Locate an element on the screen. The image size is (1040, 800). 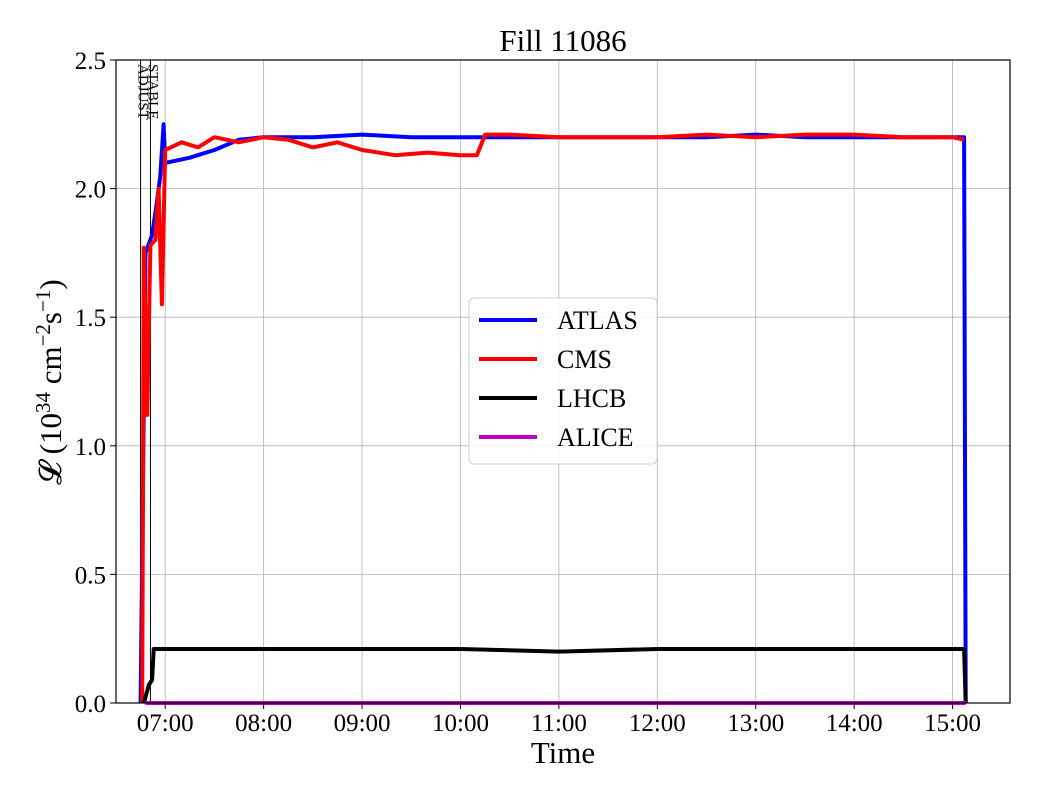
x-tick-label: 08:00 is located at coordinates (263, 723).